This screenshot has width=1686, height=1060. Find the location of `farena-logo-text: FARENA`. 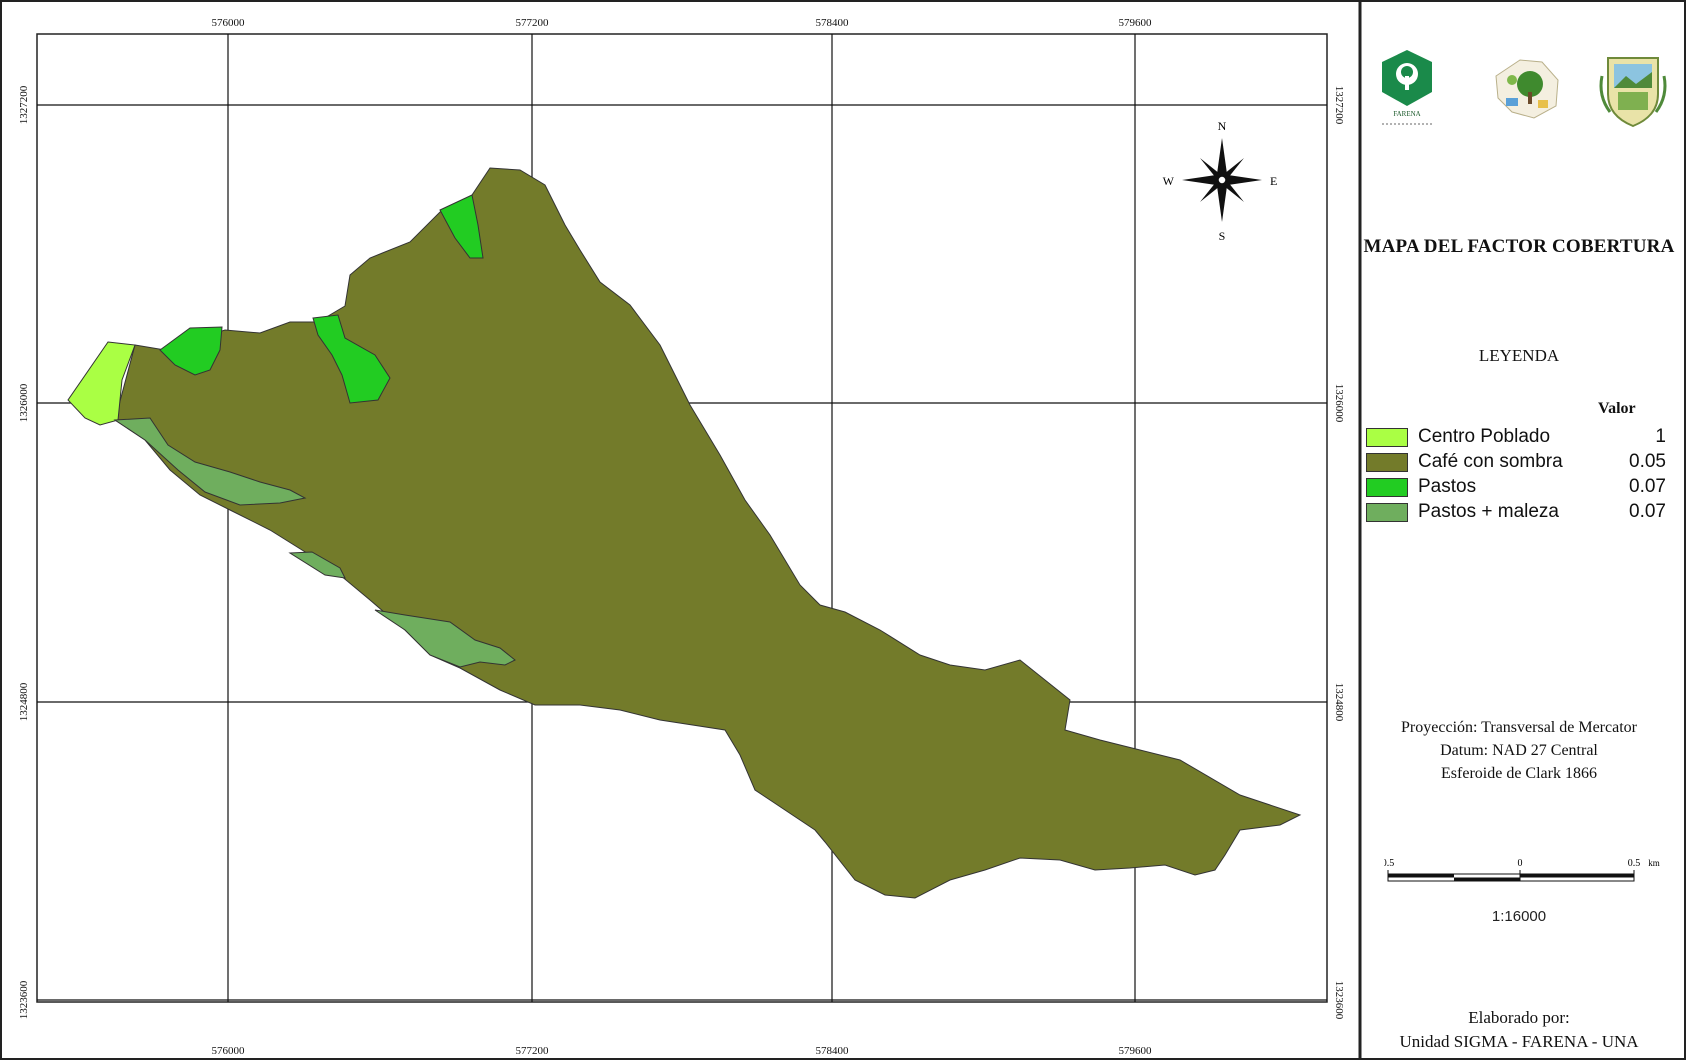

farena-logo-text: FARENA is located at coordinates (1406, 114).